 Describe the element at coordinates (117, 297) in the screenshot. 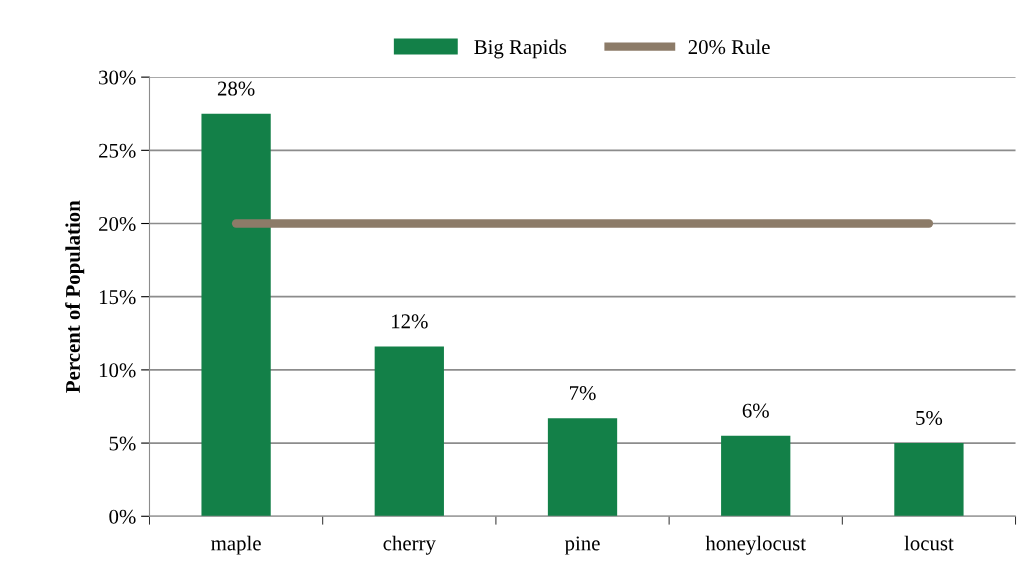

I see `y-tick-label: 15%` at that location.